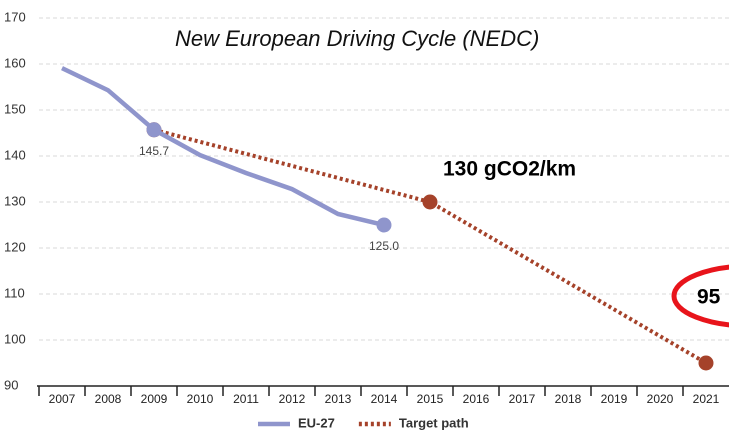 This screenshot has height=433, width=729. What do you see at coordinates (15, 62) in the screenshot?
I see `y-tick-label: 160` at bounding box center [15, 62].